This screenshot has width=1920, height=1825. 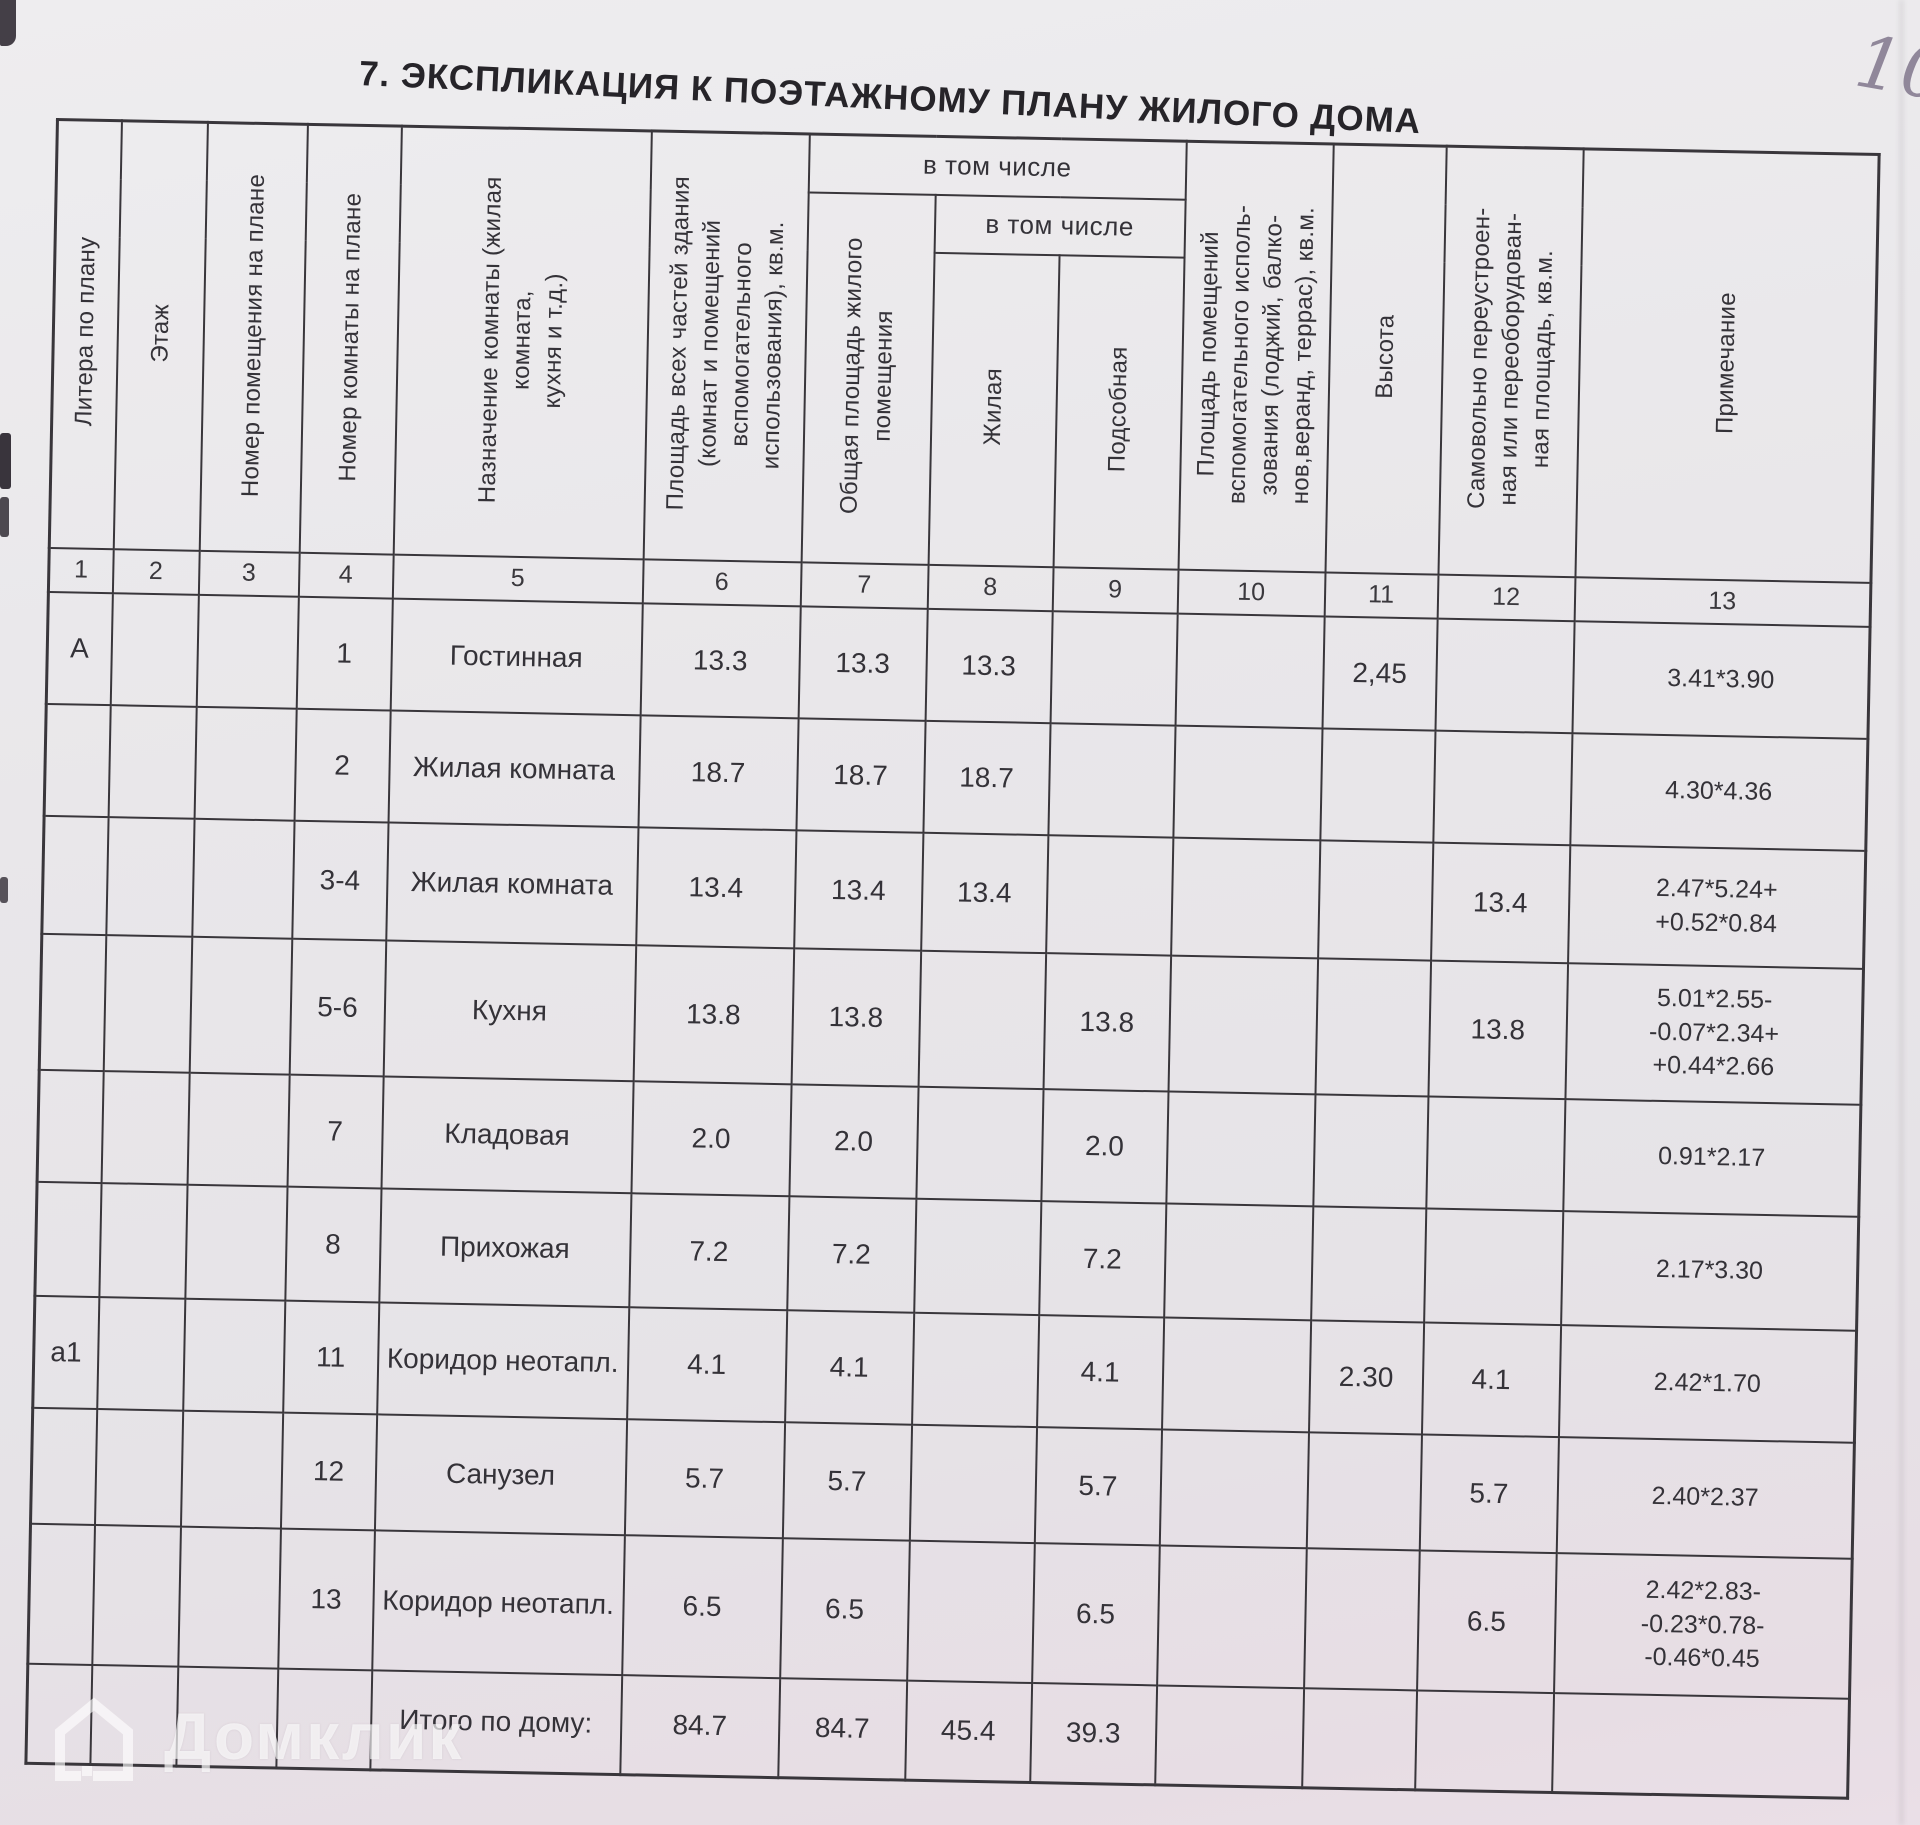 I want to click on cell-rebuilt: 13.8, so click(x=1498, y=1029).